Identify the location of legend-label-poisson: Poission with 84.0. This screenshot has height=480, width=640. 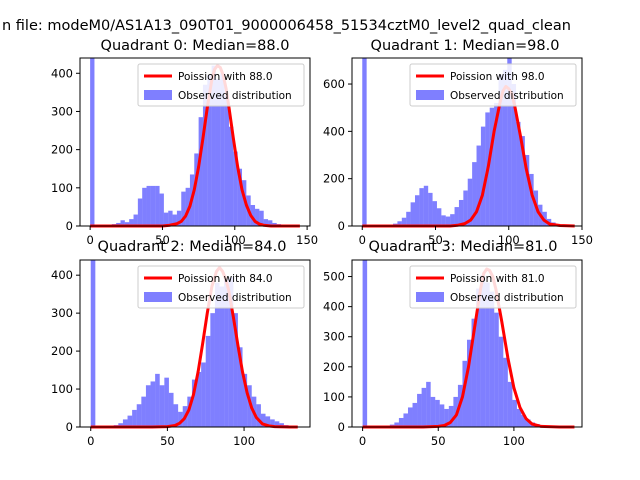
(225, 279).